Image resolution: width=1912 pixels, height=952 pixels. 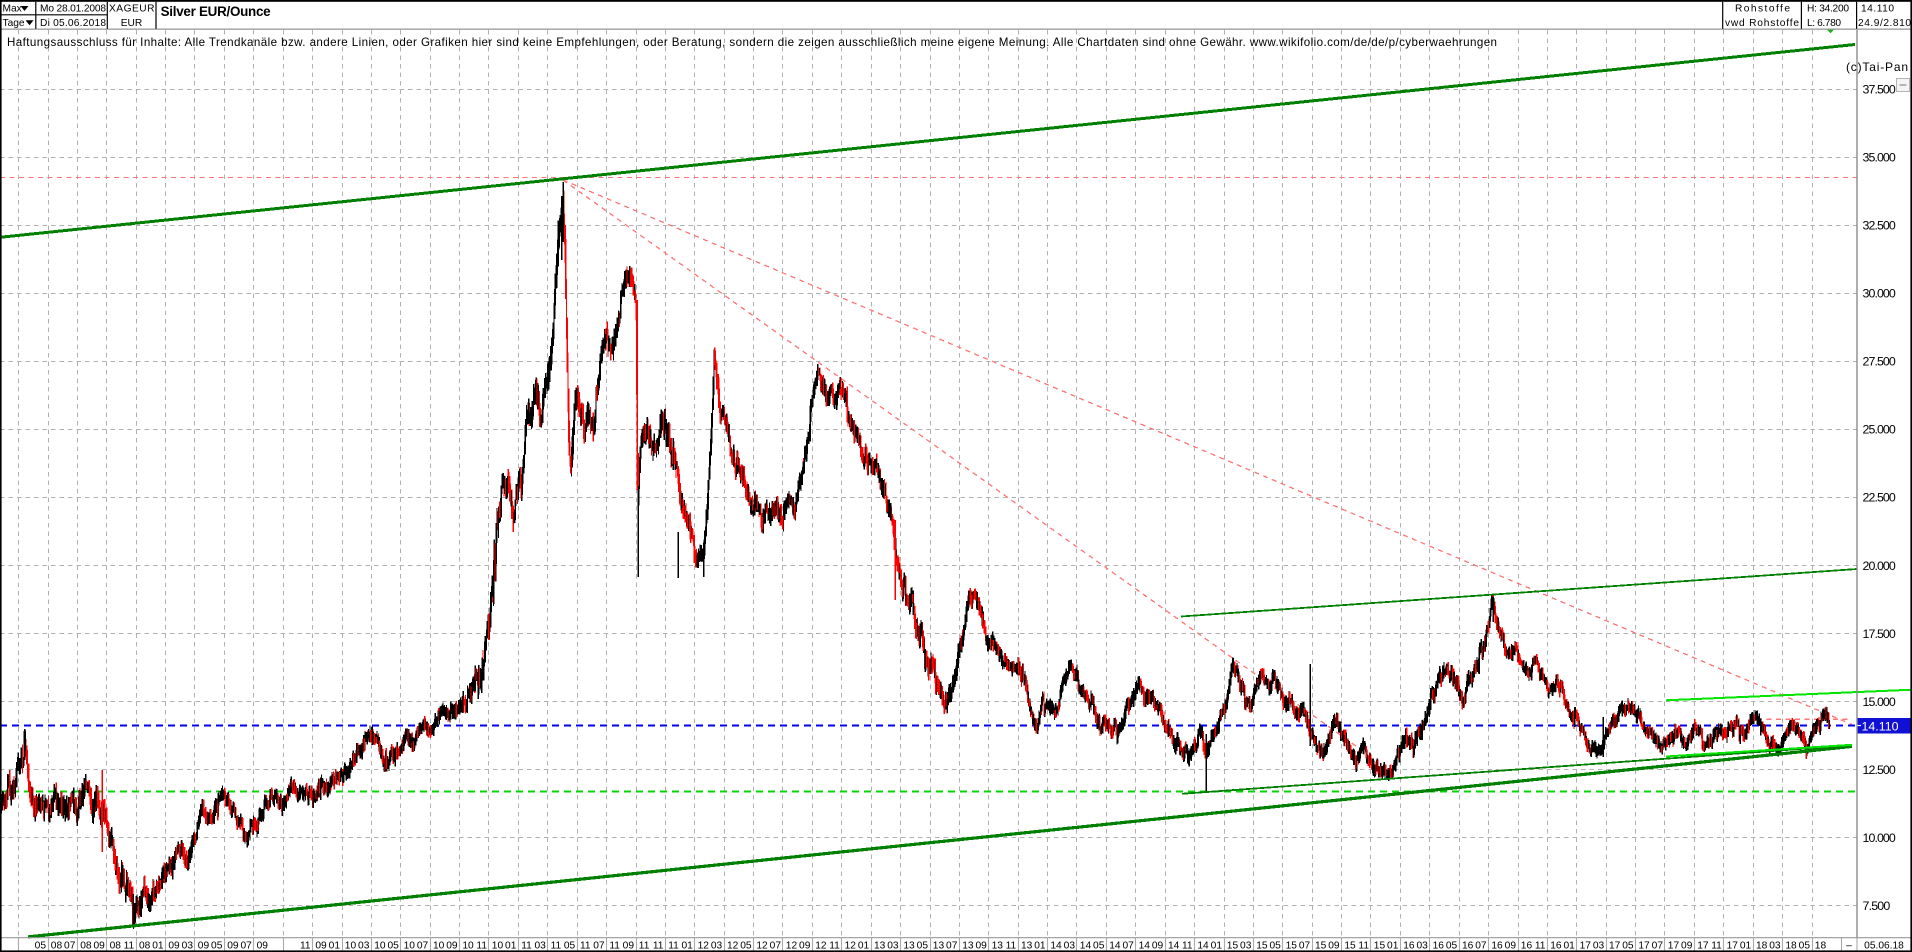 I want to click on svg-text: 24.9/2.810, so click(x=1884, y=23).